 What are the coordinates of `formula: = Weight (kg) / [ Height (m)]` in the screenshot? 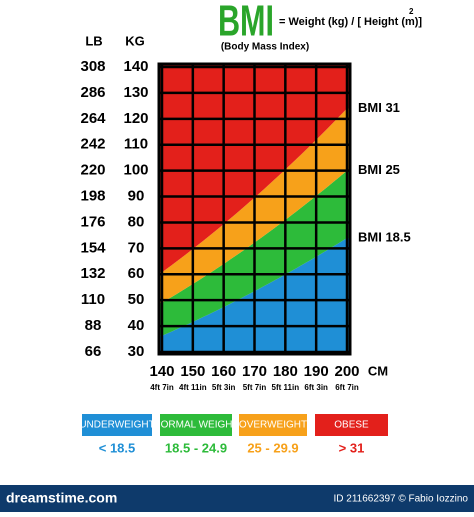 It's located at (350, 22).